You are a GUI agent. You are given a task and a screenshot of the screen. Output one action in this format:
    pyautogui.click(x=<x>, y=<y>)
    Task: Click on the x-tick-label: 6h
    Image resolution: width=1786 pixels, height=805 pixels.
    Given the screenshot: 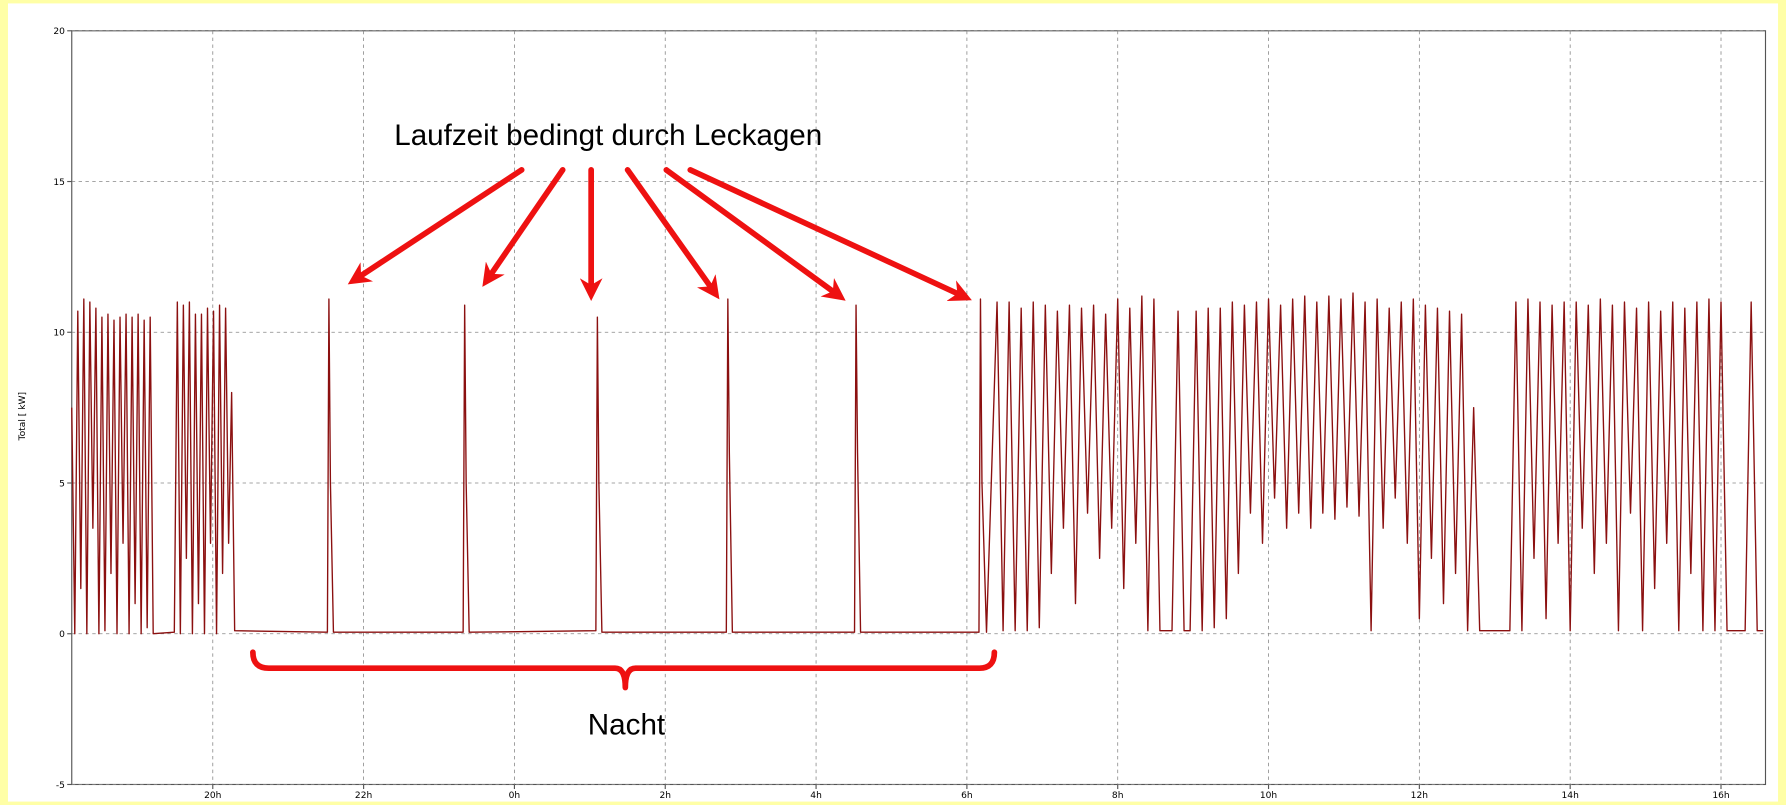 What is the action you would take?
    pyautogui.click(x=967, y=796)
    